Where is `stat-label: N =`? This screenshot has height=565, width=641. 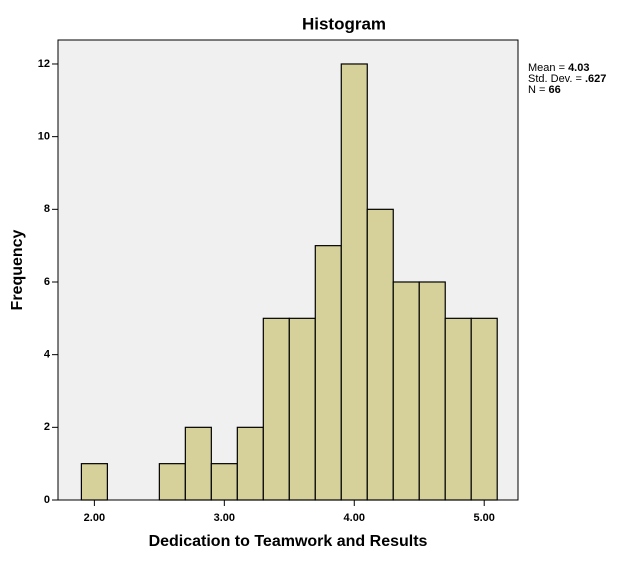 stat-label: N = is located at coordinates (536, 90).